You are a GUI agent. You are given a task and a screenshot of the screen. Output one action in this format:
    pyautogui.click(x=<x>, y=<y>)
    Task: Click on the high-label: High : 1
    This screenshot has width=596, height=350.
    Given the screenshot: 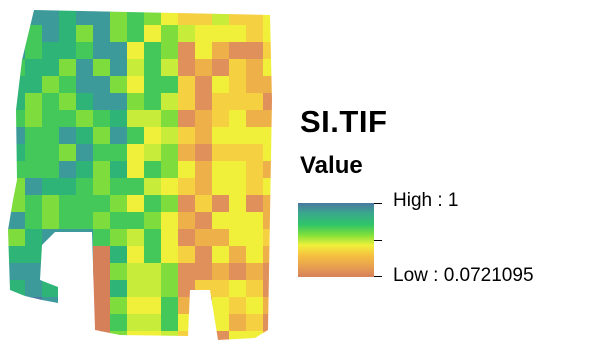 What is the action you would take?
    pyautogui.click(x=426, y=200)
    